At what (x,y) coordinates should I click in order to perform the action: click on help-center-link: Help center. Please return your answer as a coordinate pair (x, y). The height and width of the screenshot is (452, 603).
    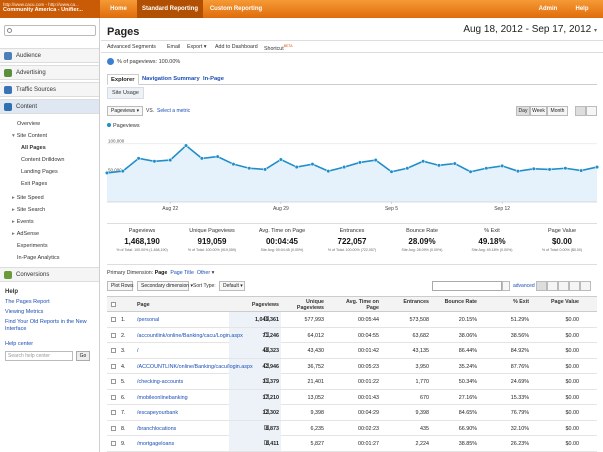
    Looking at the image, I should click on (19, 344).